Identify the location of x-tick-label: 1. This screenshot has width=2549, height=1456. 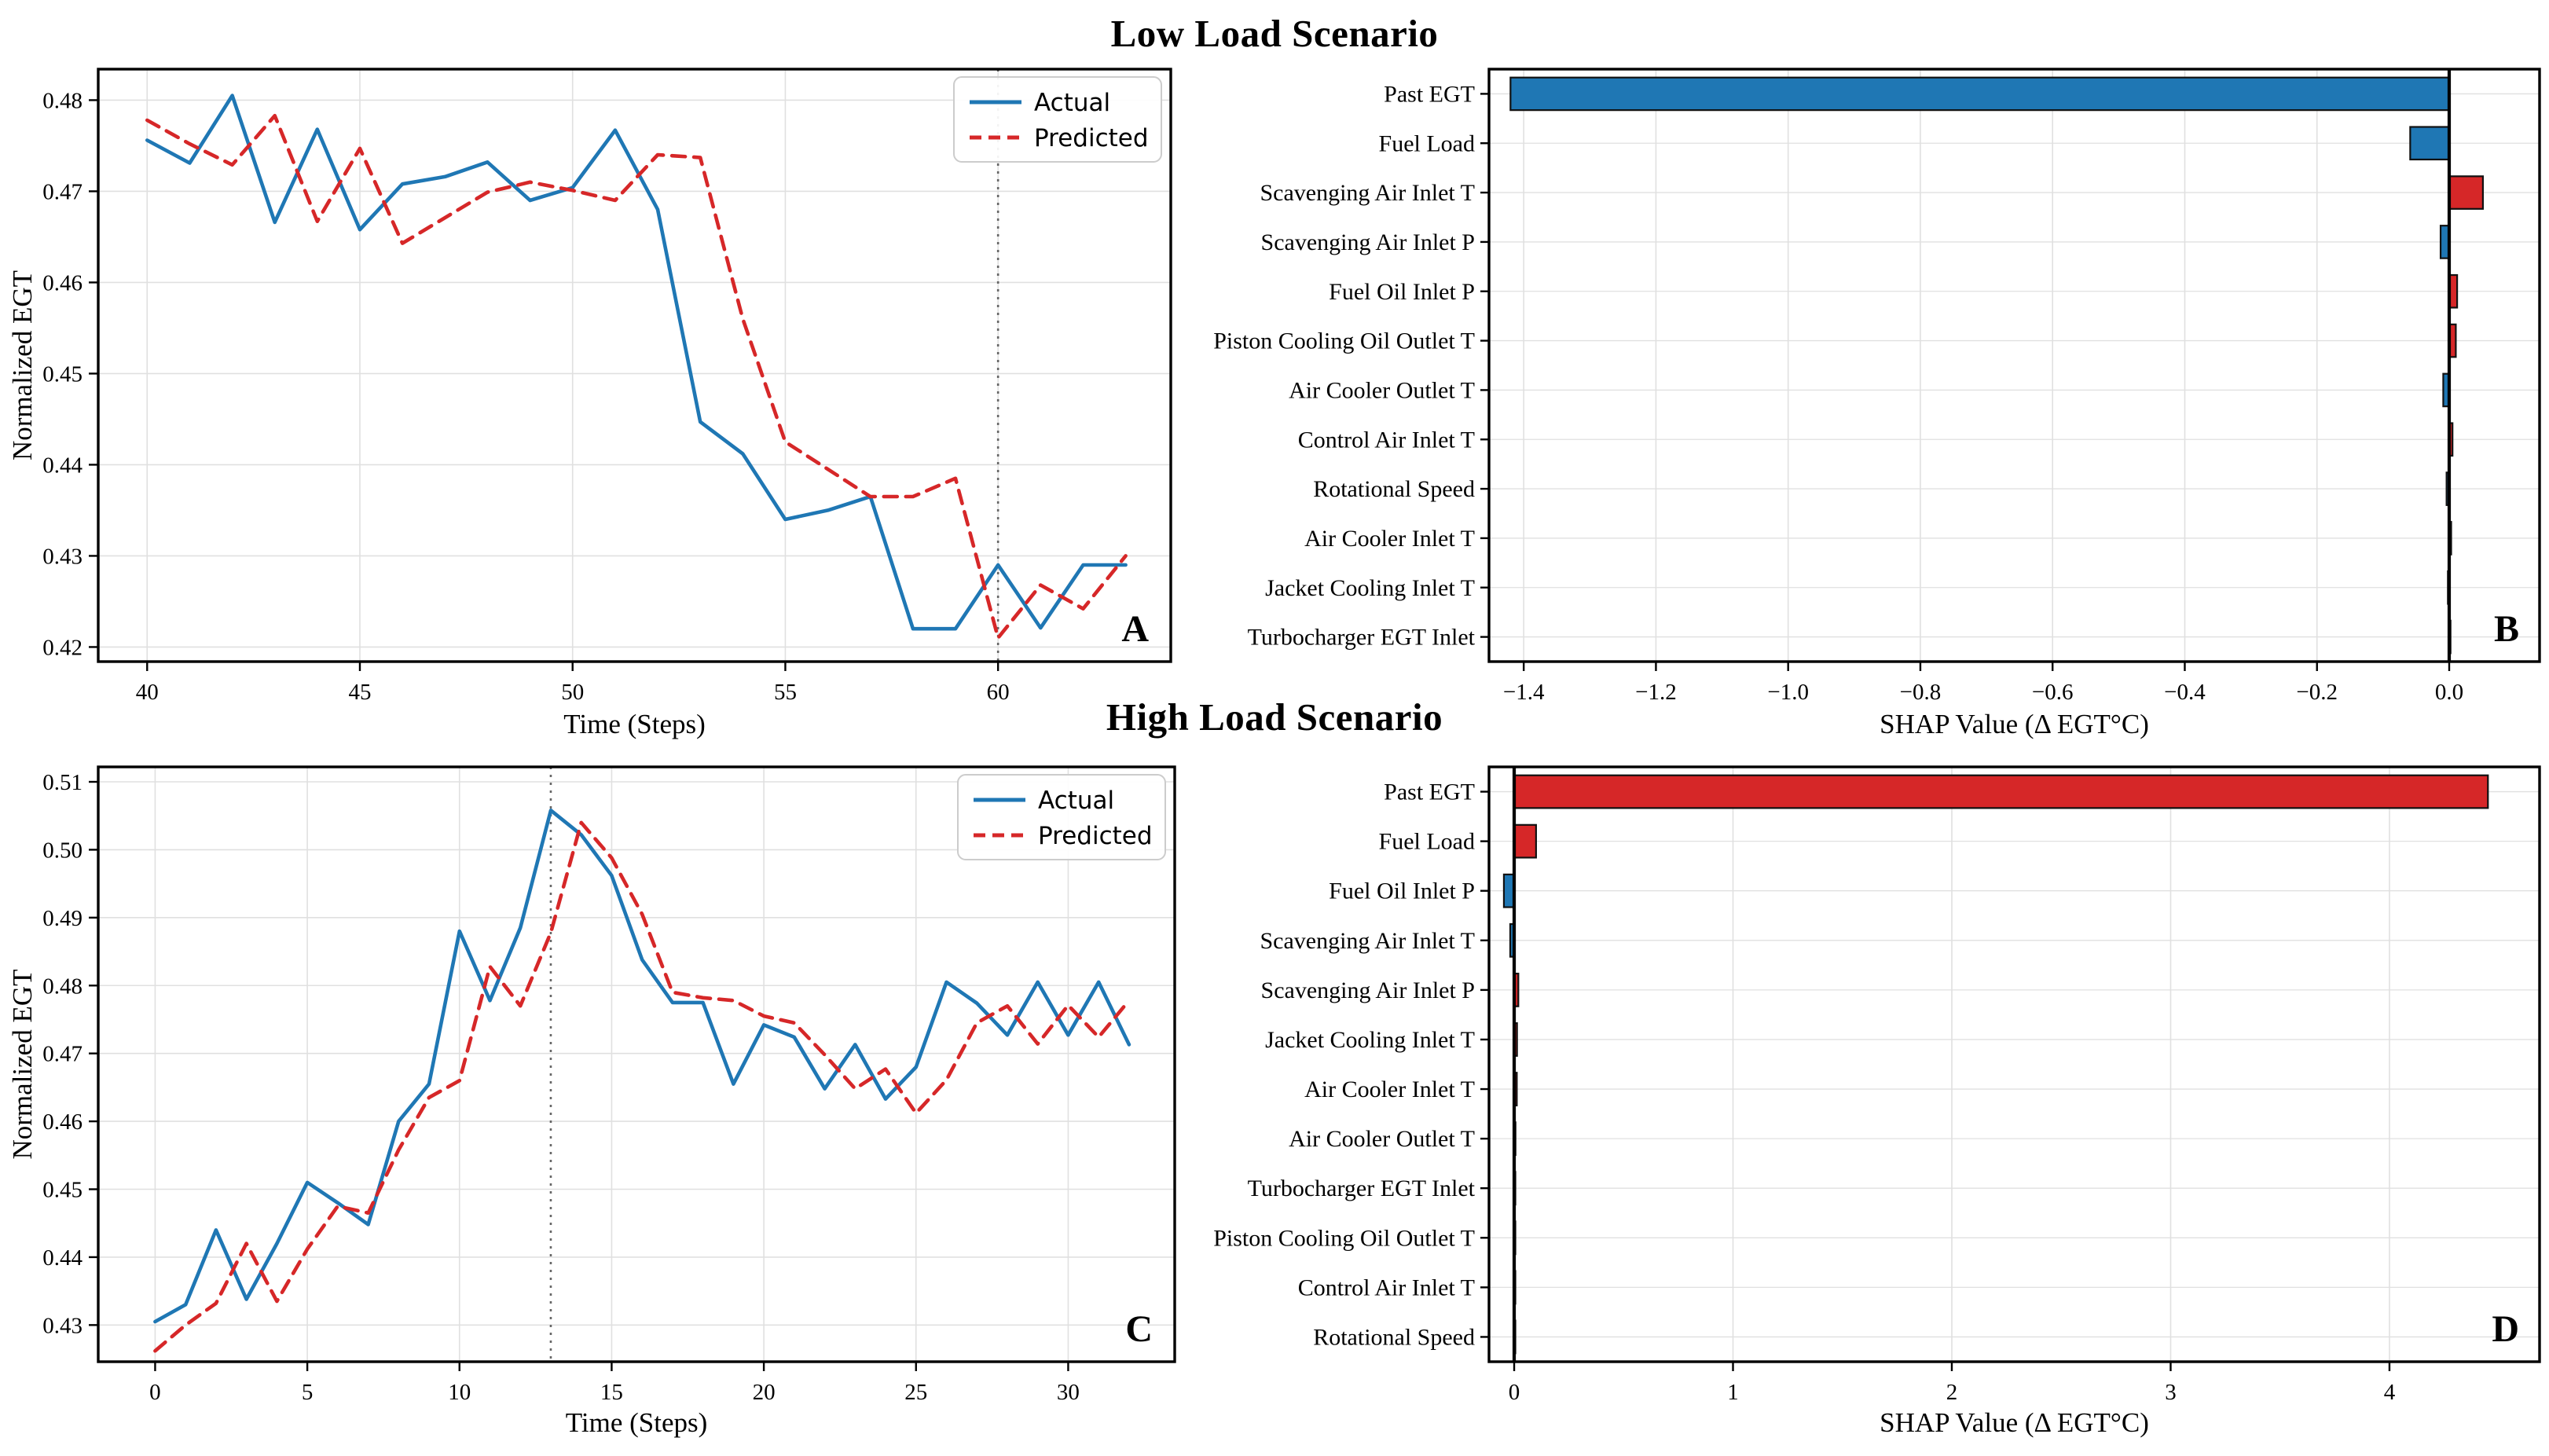
(1733, 1392).